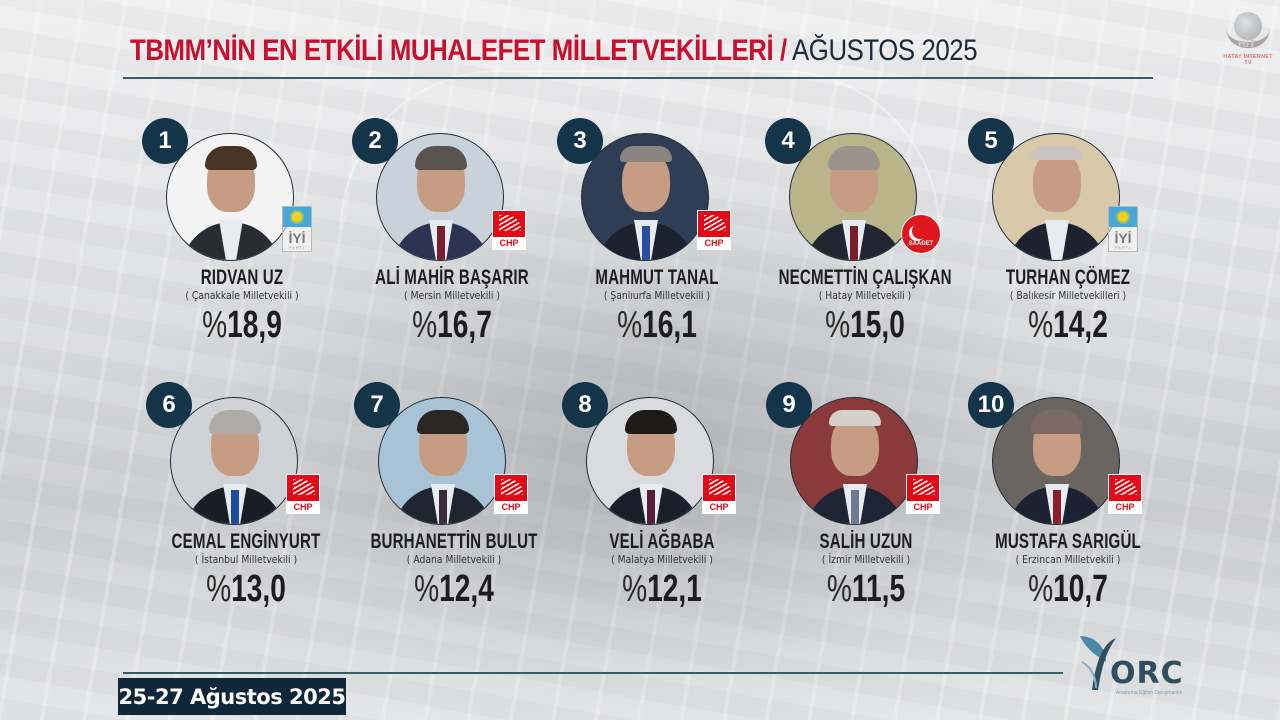 The height and width of the screenshot is (720, 1280). I want to click on survey-date-badge: 25-27 Ağustos 2025, so click(232, 696).